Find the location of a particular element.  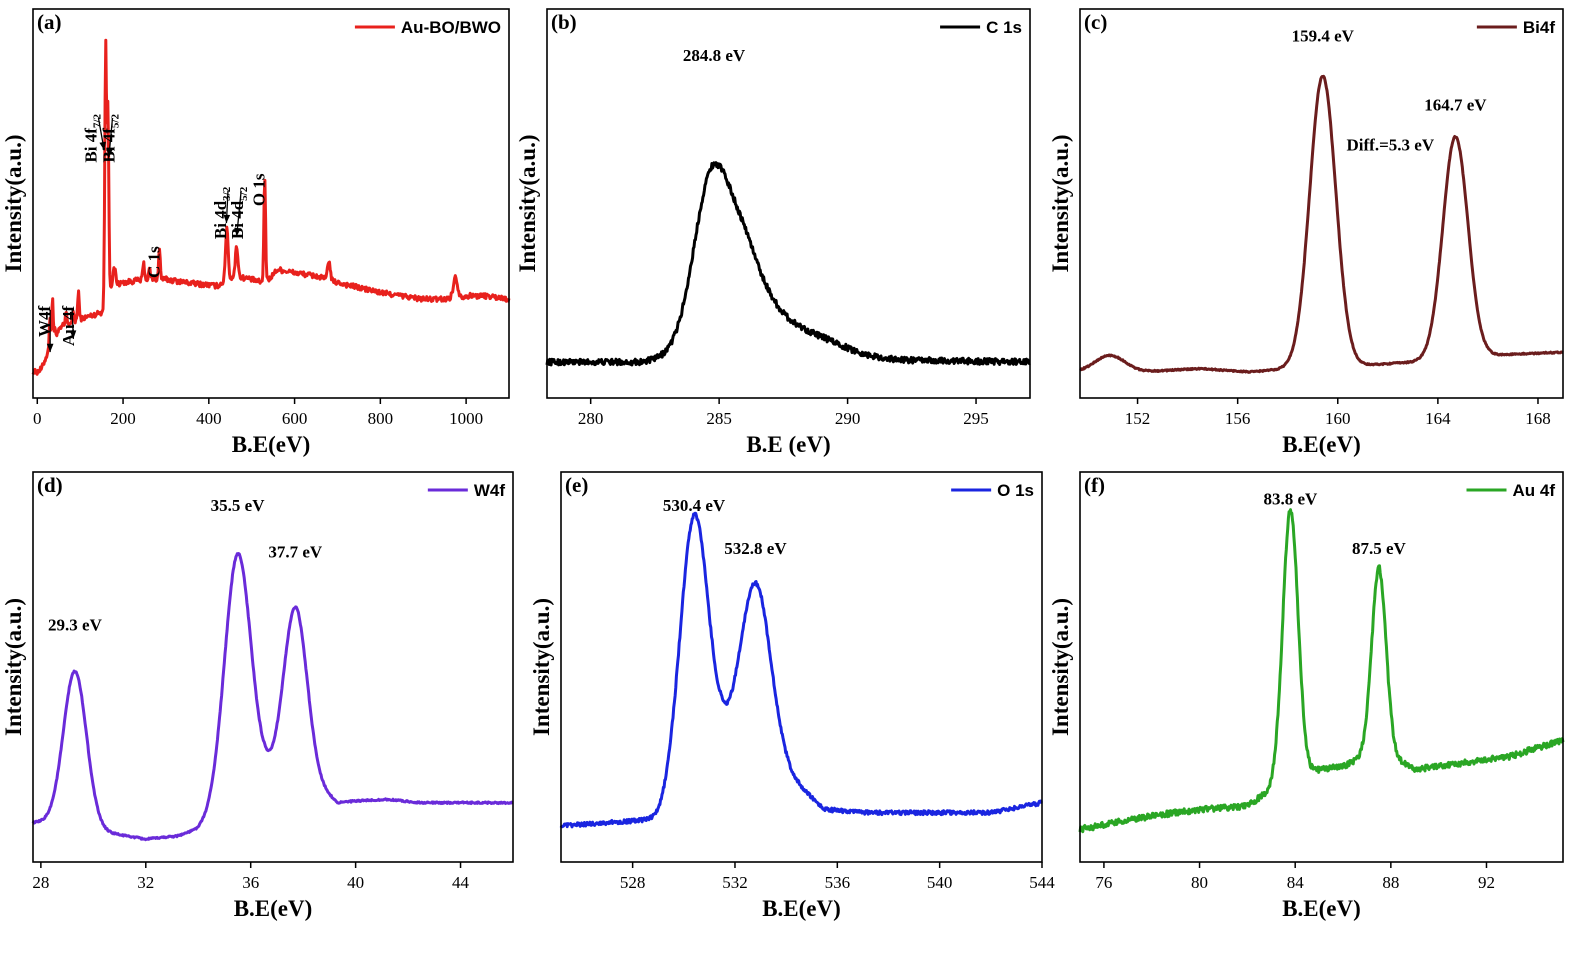

peak-annotation: Au 4f is located at coordinates (68, 325).